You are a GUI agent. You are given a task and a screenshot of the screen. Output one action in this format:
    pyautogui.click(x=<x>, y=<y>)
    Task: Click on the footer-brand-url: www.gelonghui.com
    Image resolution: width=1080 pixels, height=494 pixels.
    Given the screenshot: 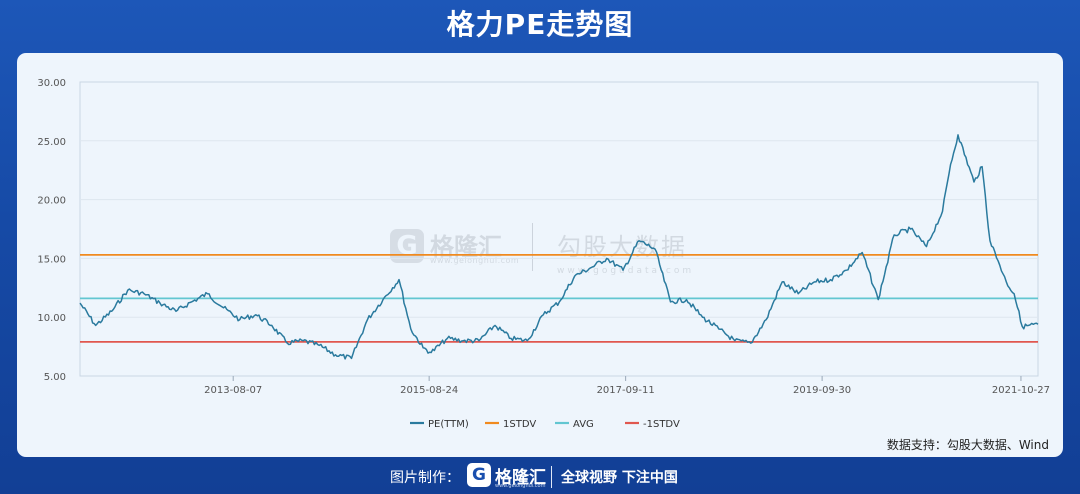 What is the action you would take?
    pyautogui.click(x=520, y=486)
    